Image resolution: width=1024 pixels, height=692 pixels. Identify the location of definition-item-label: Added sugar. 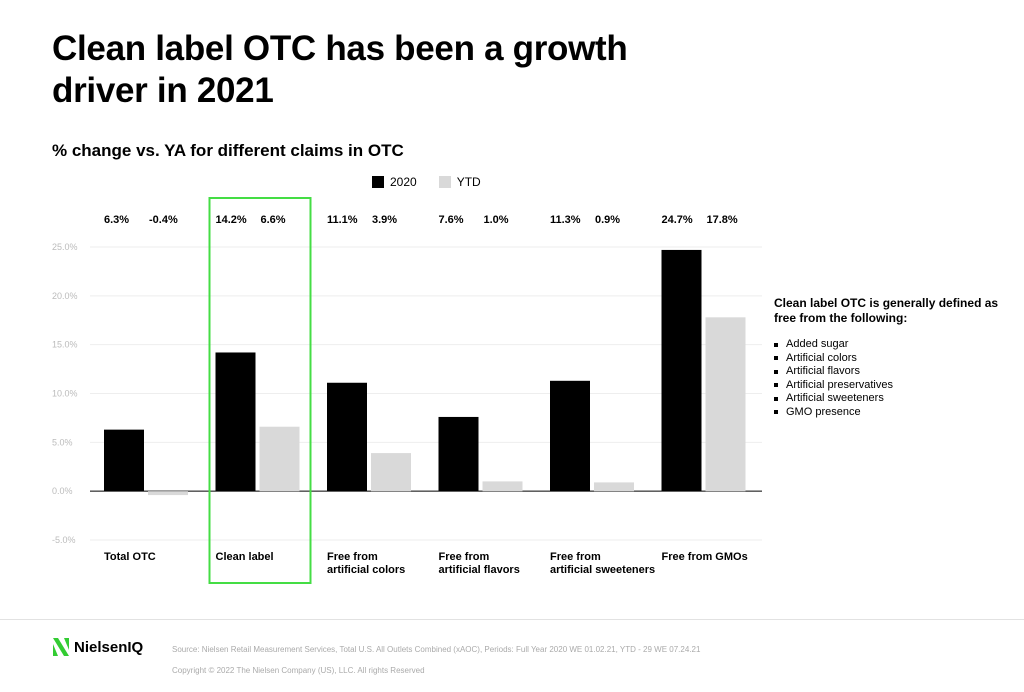
(817, 344).